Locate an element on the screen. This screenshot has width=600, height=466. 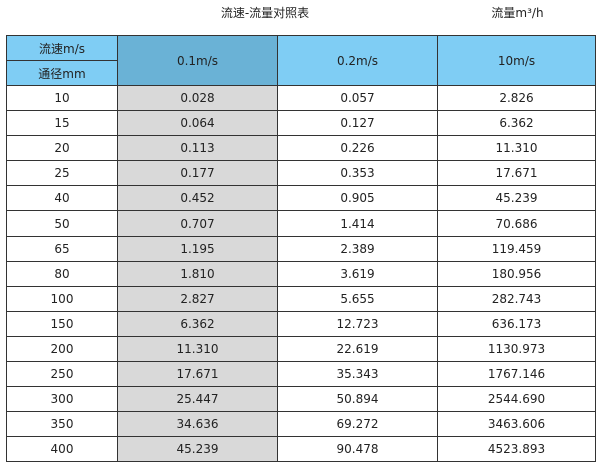
diameter-cell: 100 is located at coordinates (62, 298).